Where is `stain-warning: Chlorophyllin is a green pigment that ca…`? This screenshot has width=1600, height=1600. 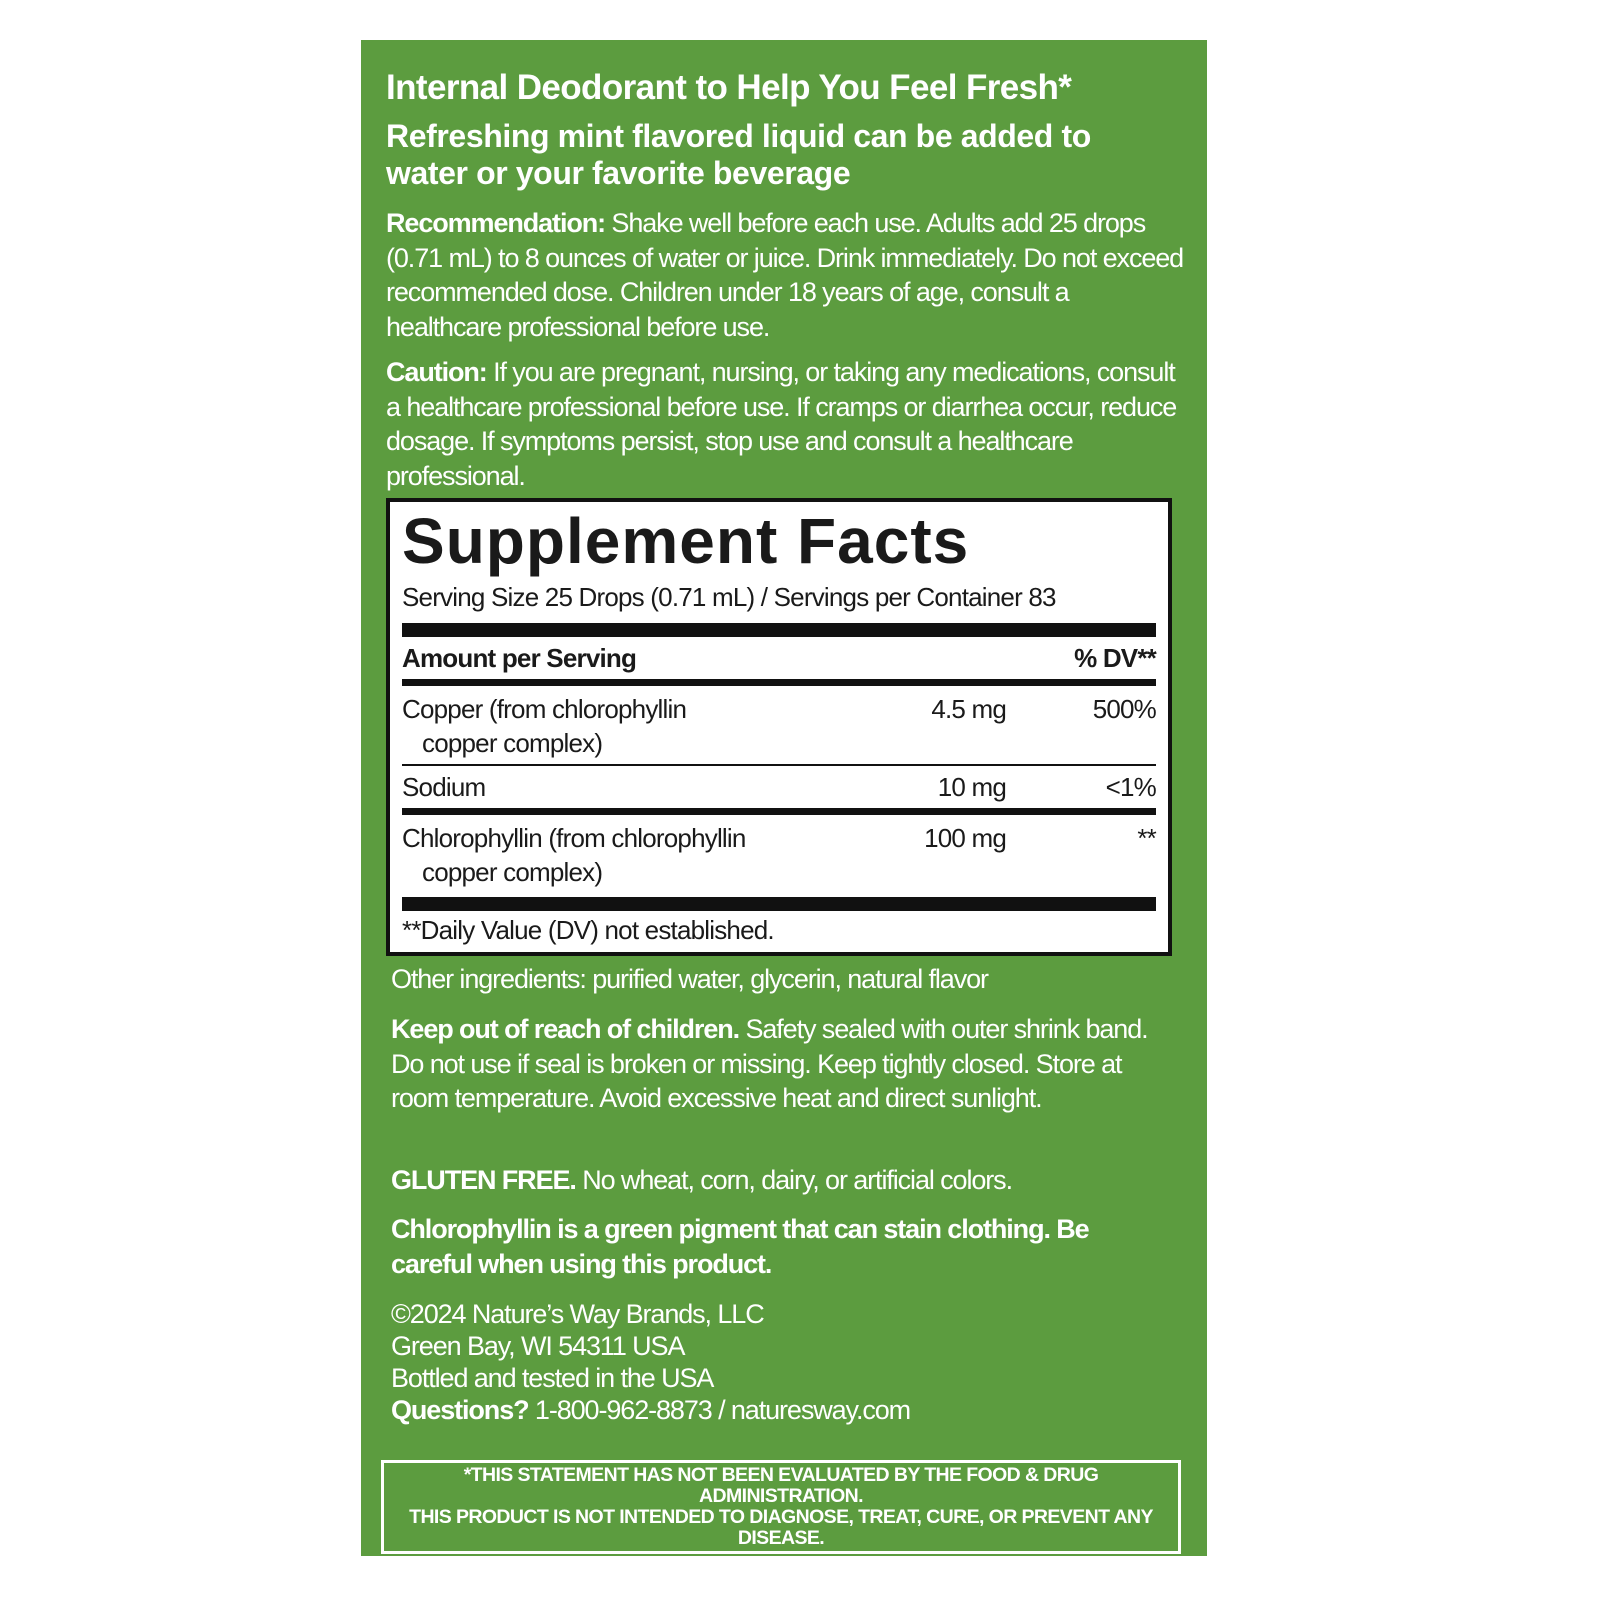 stain-warning: Chlorophyllin is a green pigment that ca… is located at coordinates (740, 1246).